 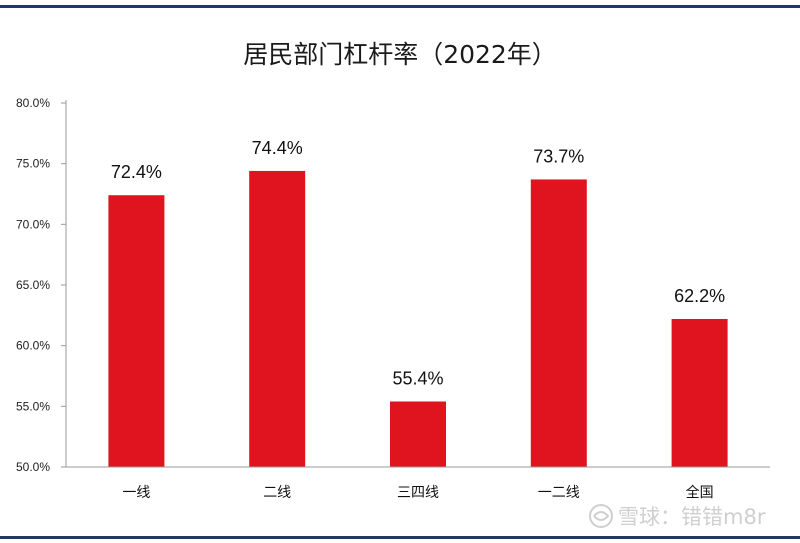 What do you see at coordinates (700, 492) in the screenshot?
I see `x-tick-label: 全国` at bounding box center [700, 492].